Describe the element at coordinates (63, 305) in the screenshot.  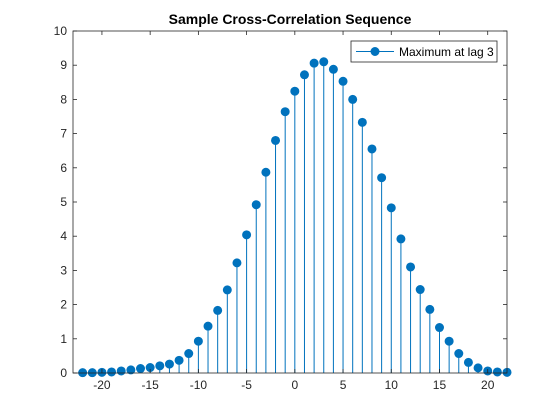
I see `y-tick-label: 2` at that location.